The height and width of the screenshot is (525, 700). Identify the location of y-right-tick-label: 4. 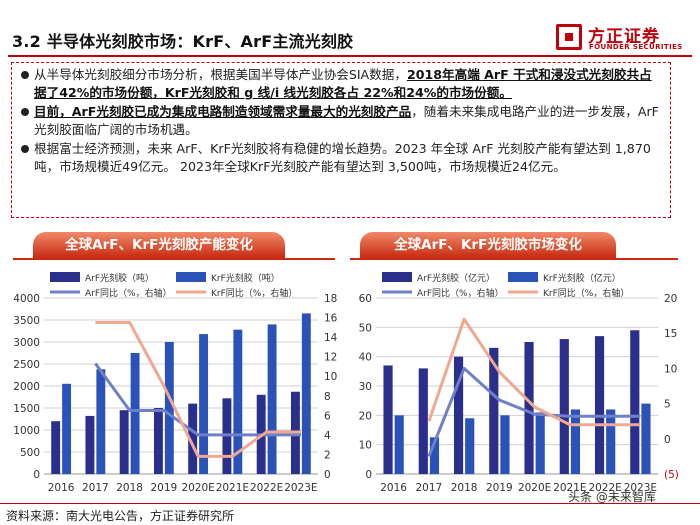
(327, 436).